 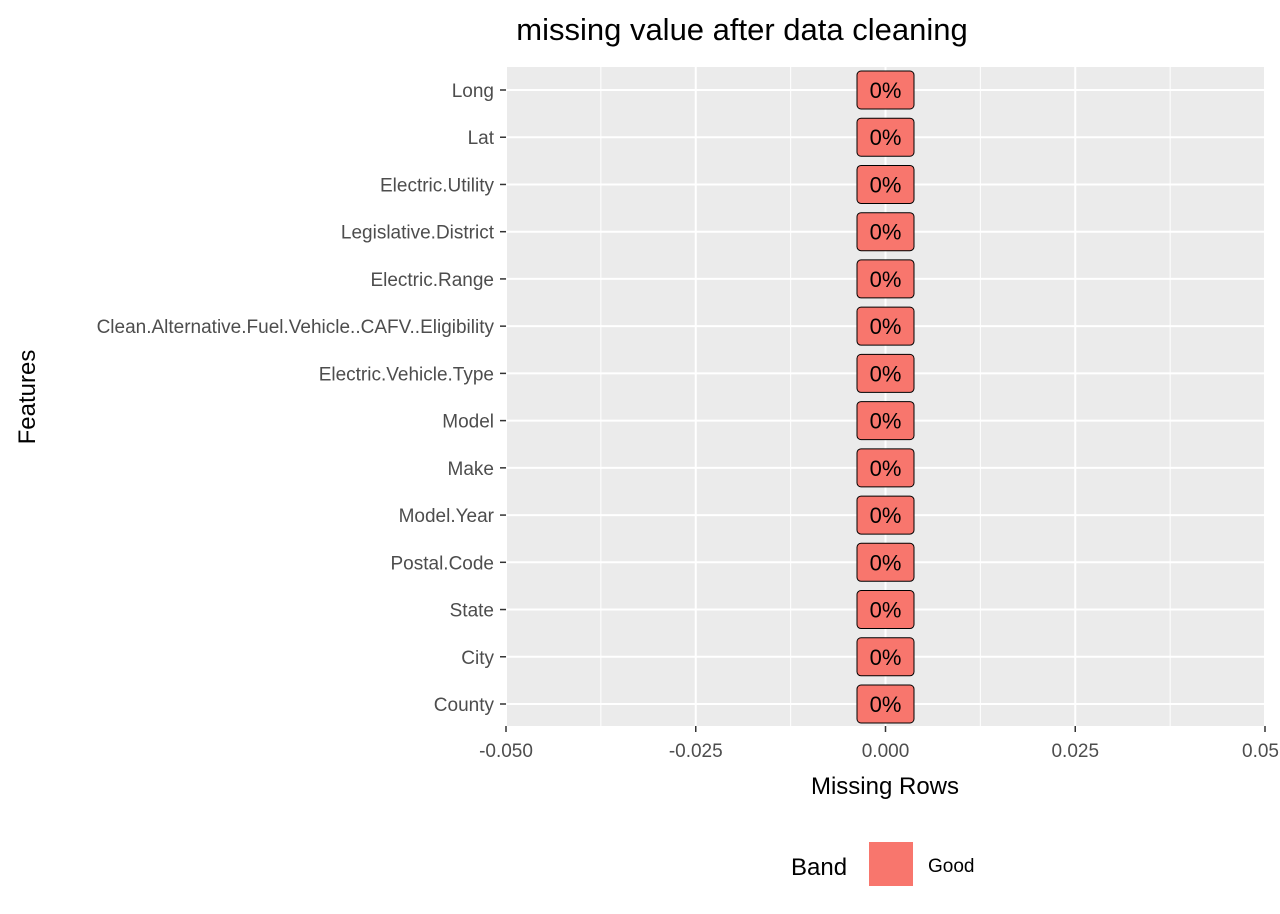 What do you see at coordinates (1260, 751) in the screenshot?
I see `x-tick-label: 0.05` at bounding box center [1260, 751].